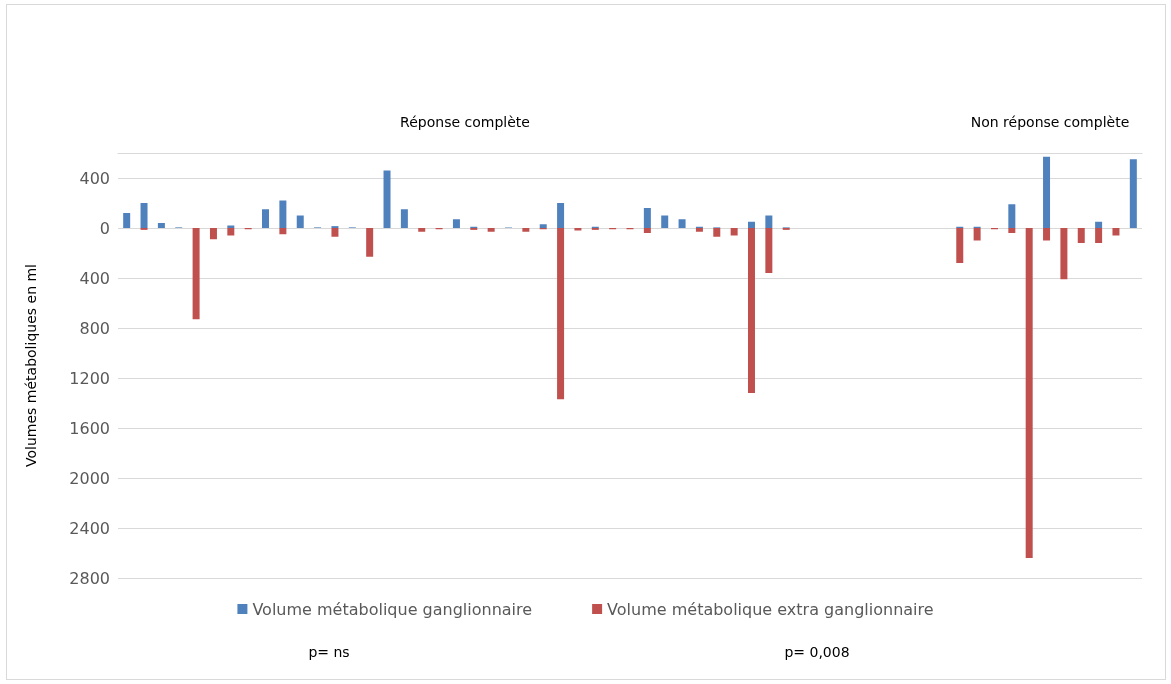 This screenshot has width=1171, height=684. Describe the element at coordinates (89, 578) in the screenshot. I see `y-tick-label: 2800` at that location.